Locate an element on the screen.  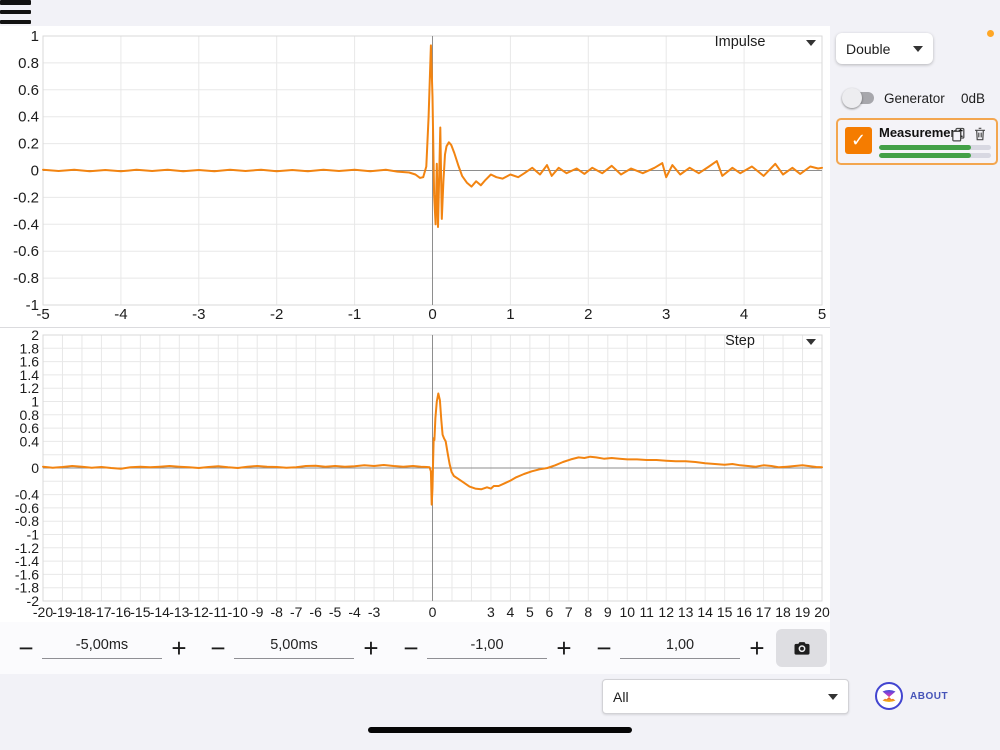
x-tick-label: 8 is located at coordinates (588, 612).